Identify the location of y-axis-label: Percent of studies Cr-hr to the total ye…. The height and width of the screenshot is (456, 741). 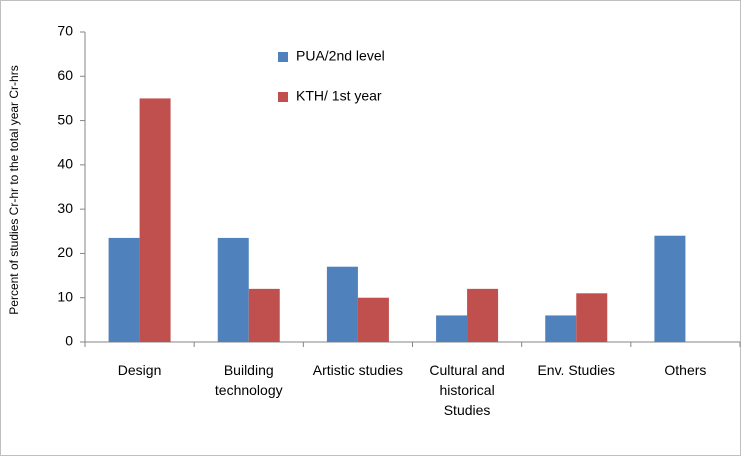
(14, 189).